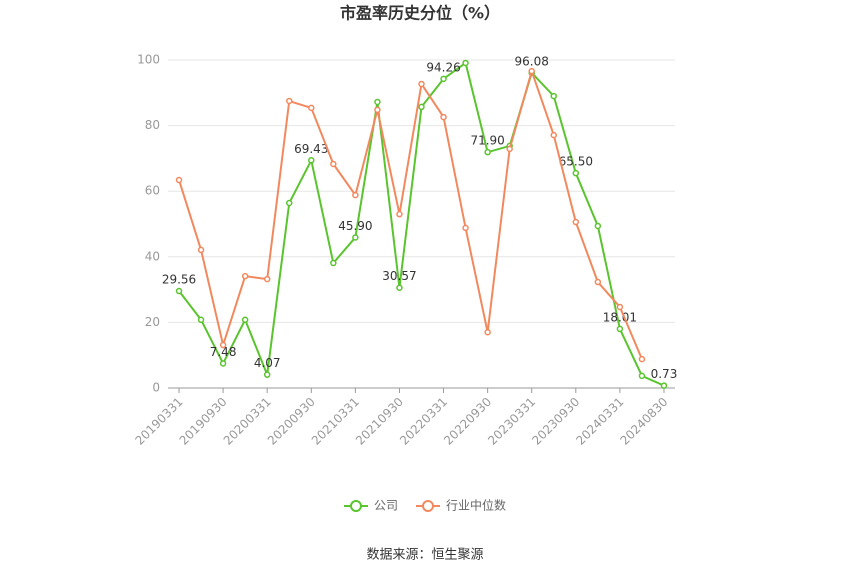 This screenshot has height=575, width=850. I want to click on legend-label: 公司, so click(386, 506).